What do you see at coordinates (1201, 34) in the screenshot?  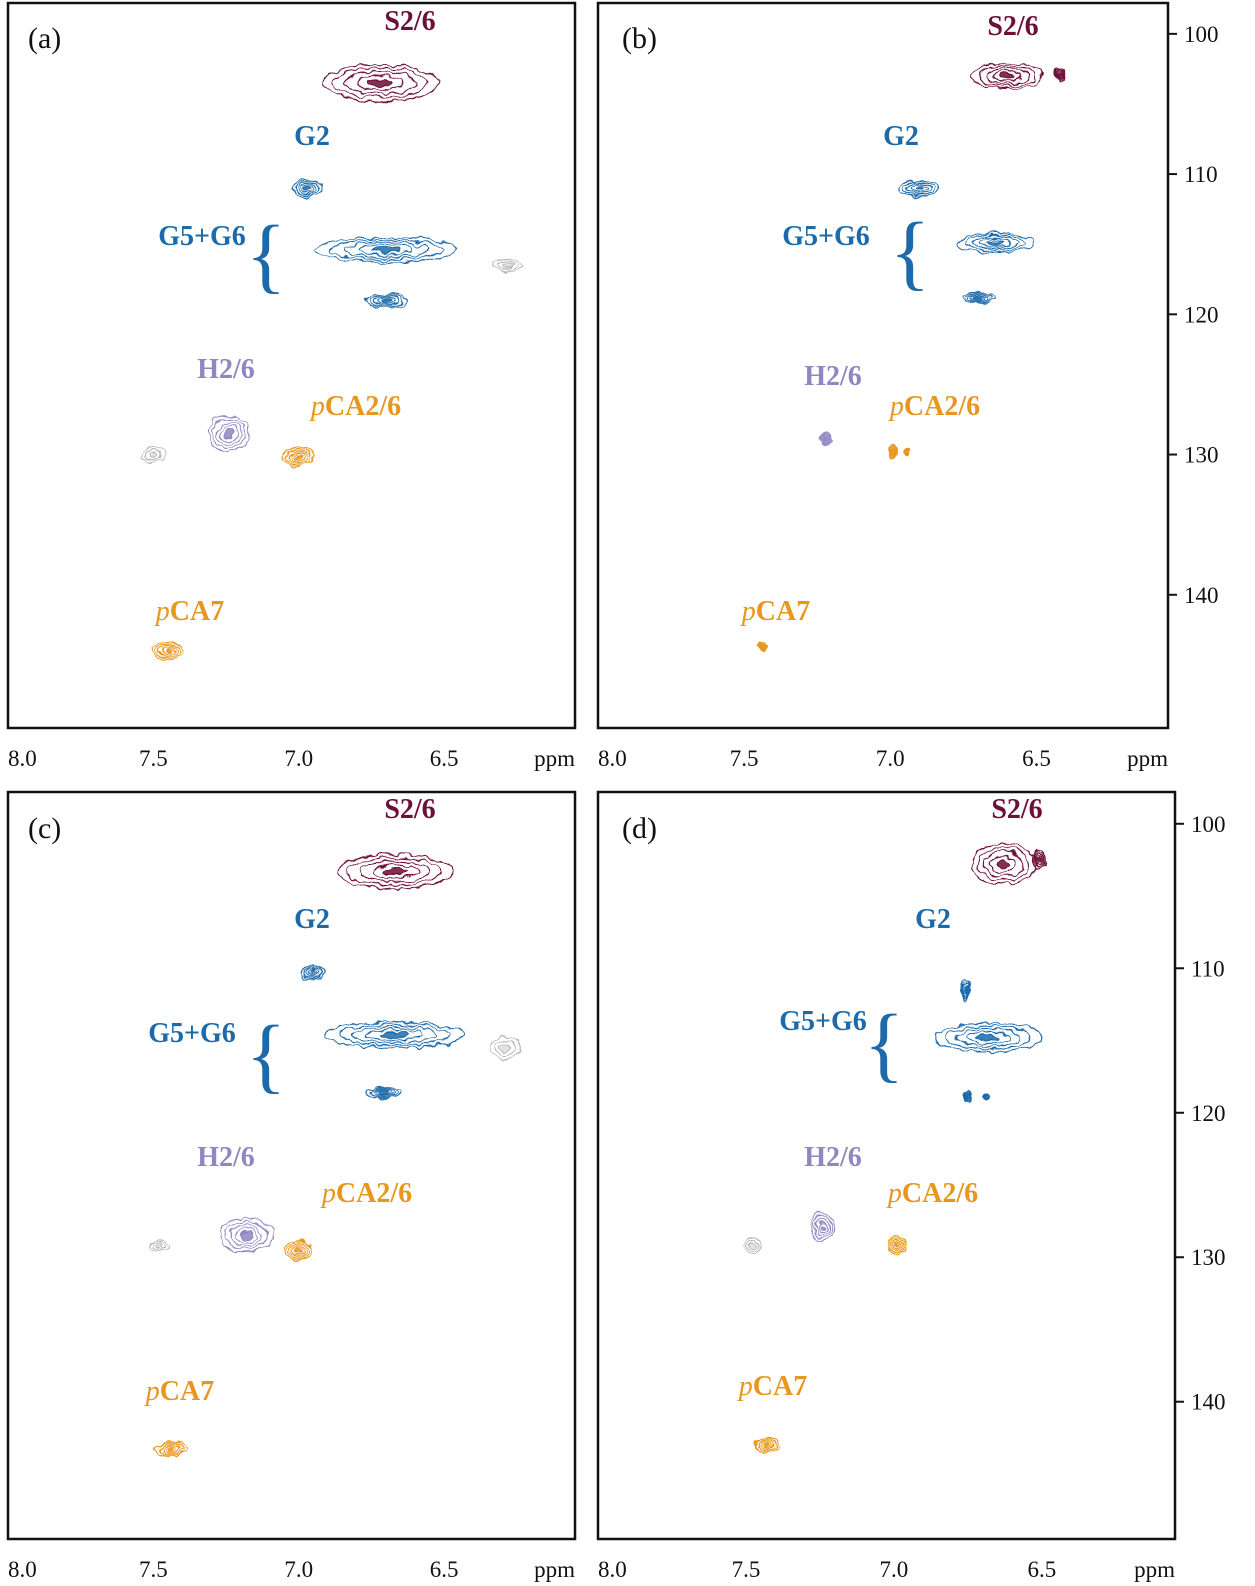 I see `y-tick-label: 100` at bounding box center [1201, 34].